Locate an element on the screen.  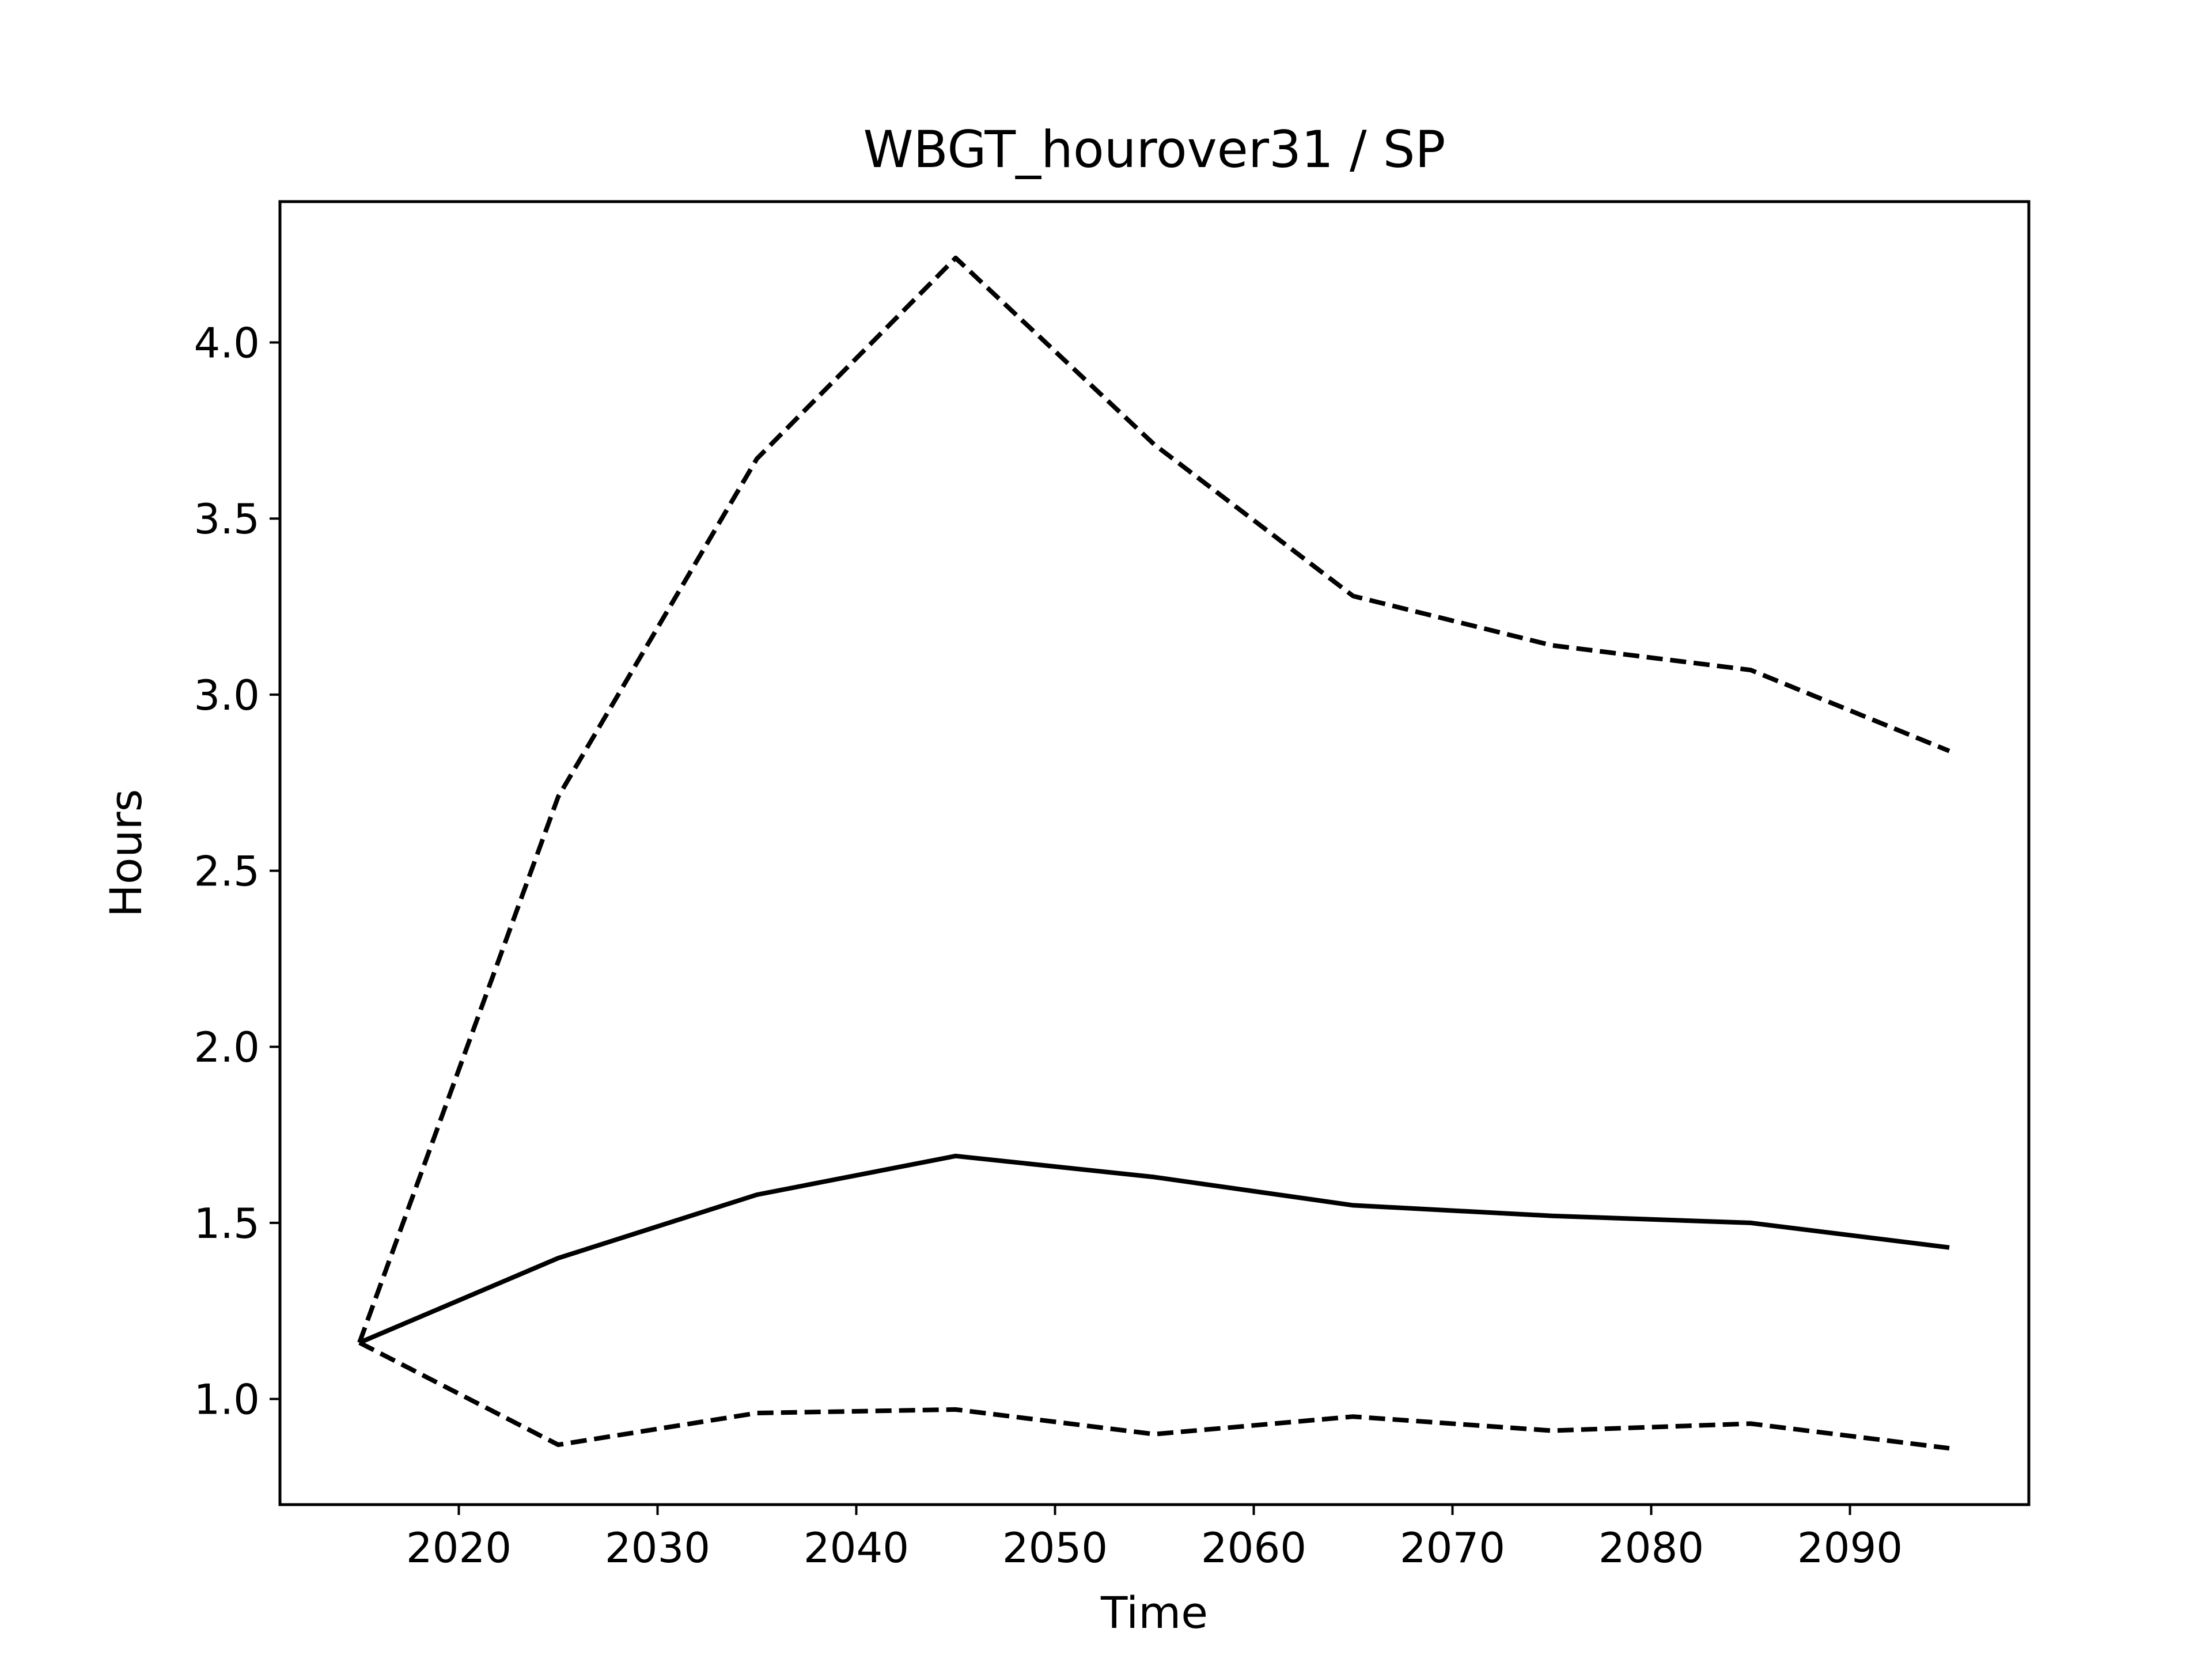
x-tick-label: 2050 is located at coordinates (1055, 1548).